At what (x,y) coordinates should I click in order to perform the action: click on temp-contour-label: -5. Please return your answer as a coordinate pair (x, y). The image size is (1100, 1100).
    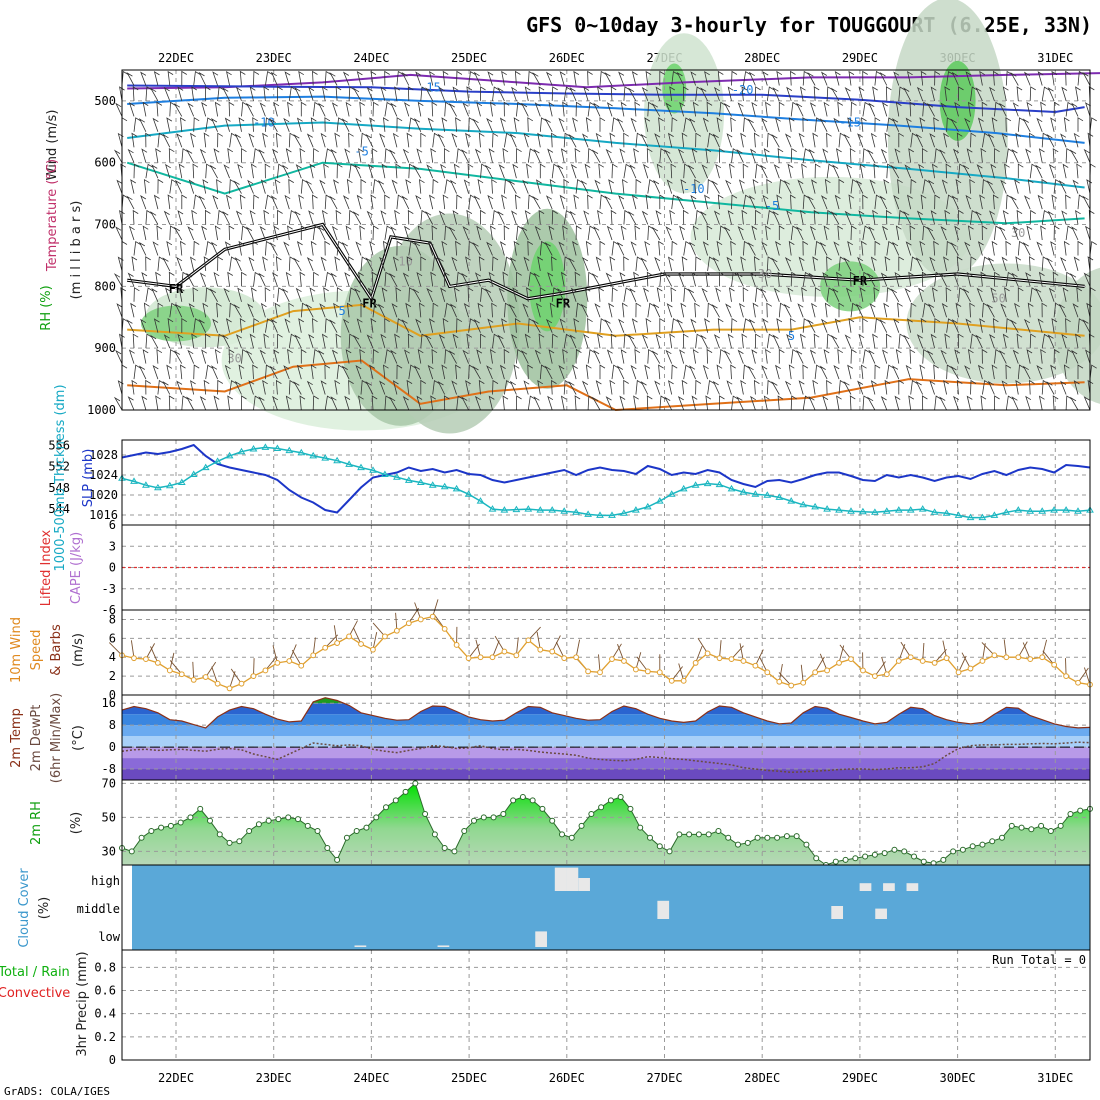
    Looking at the image, I should click on (361, 151).